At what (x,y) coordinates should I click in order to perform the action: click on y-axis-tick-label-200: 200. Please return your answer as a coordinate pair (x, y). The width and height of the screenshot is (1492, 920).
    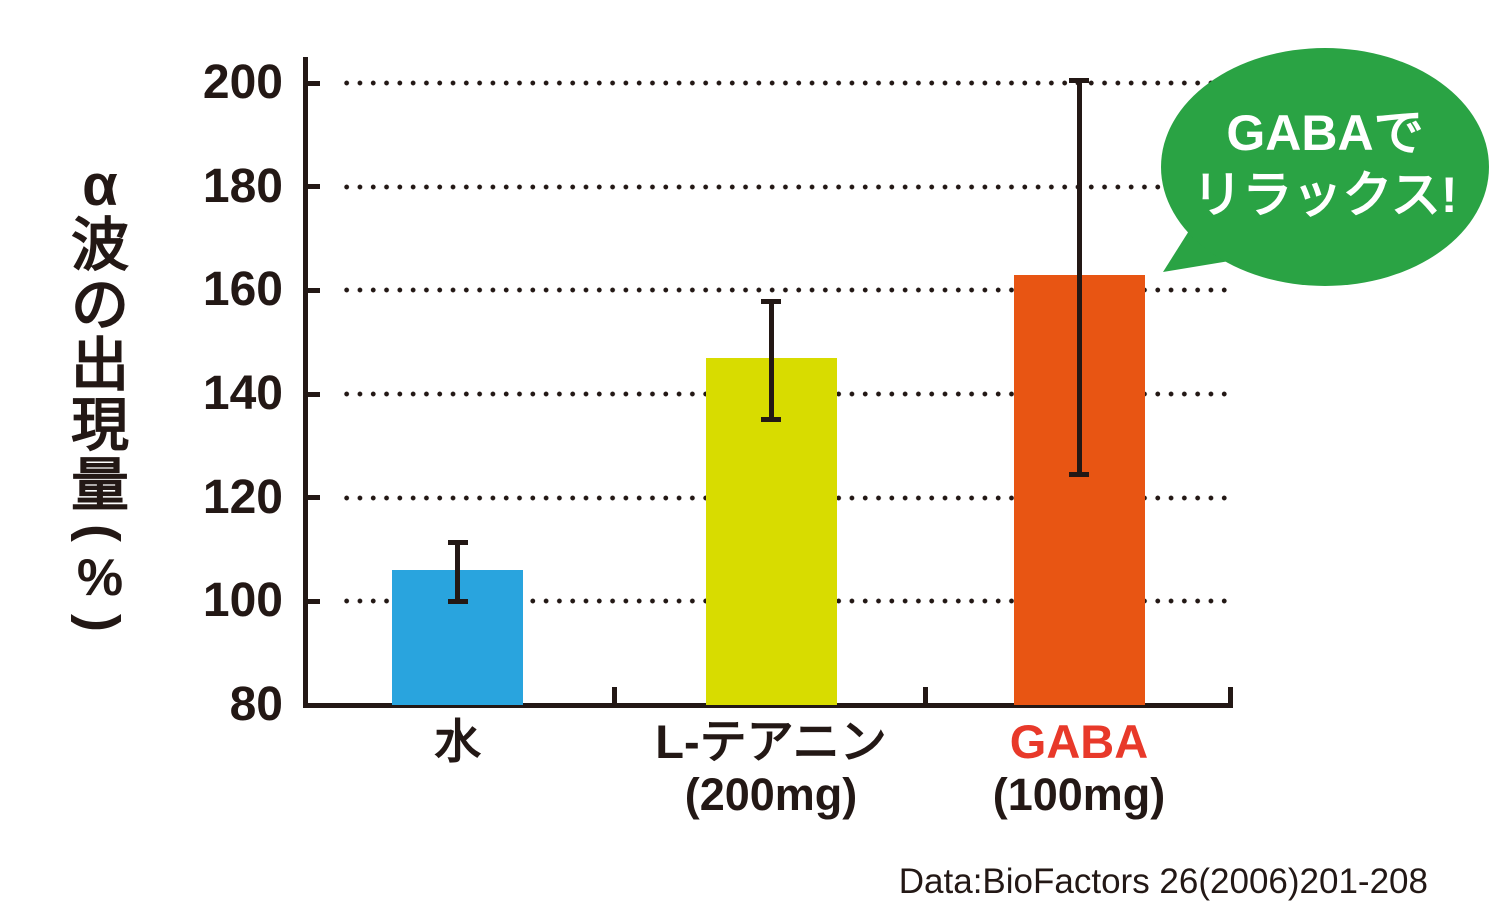
    Looking at the image, I should click on (242, 82).